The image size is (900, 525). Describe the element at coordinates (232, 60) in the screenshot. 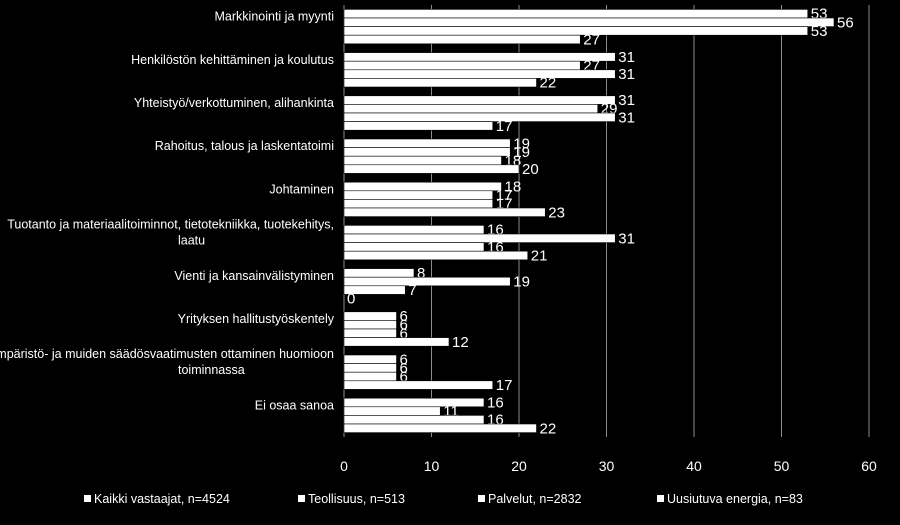

I see `category-label: Henkilöstön kehittäminen ja koulutus` at that location.